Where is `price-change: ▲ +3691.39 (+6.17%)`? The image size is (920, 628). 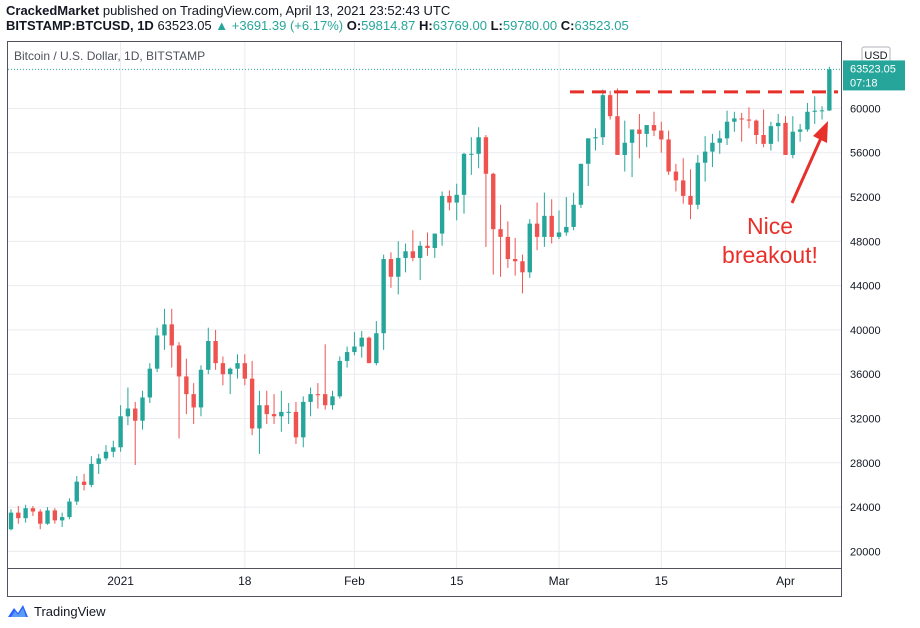 price-change: ▲ +3691.39 (+6.17%) is located at coordinates (279, 25).